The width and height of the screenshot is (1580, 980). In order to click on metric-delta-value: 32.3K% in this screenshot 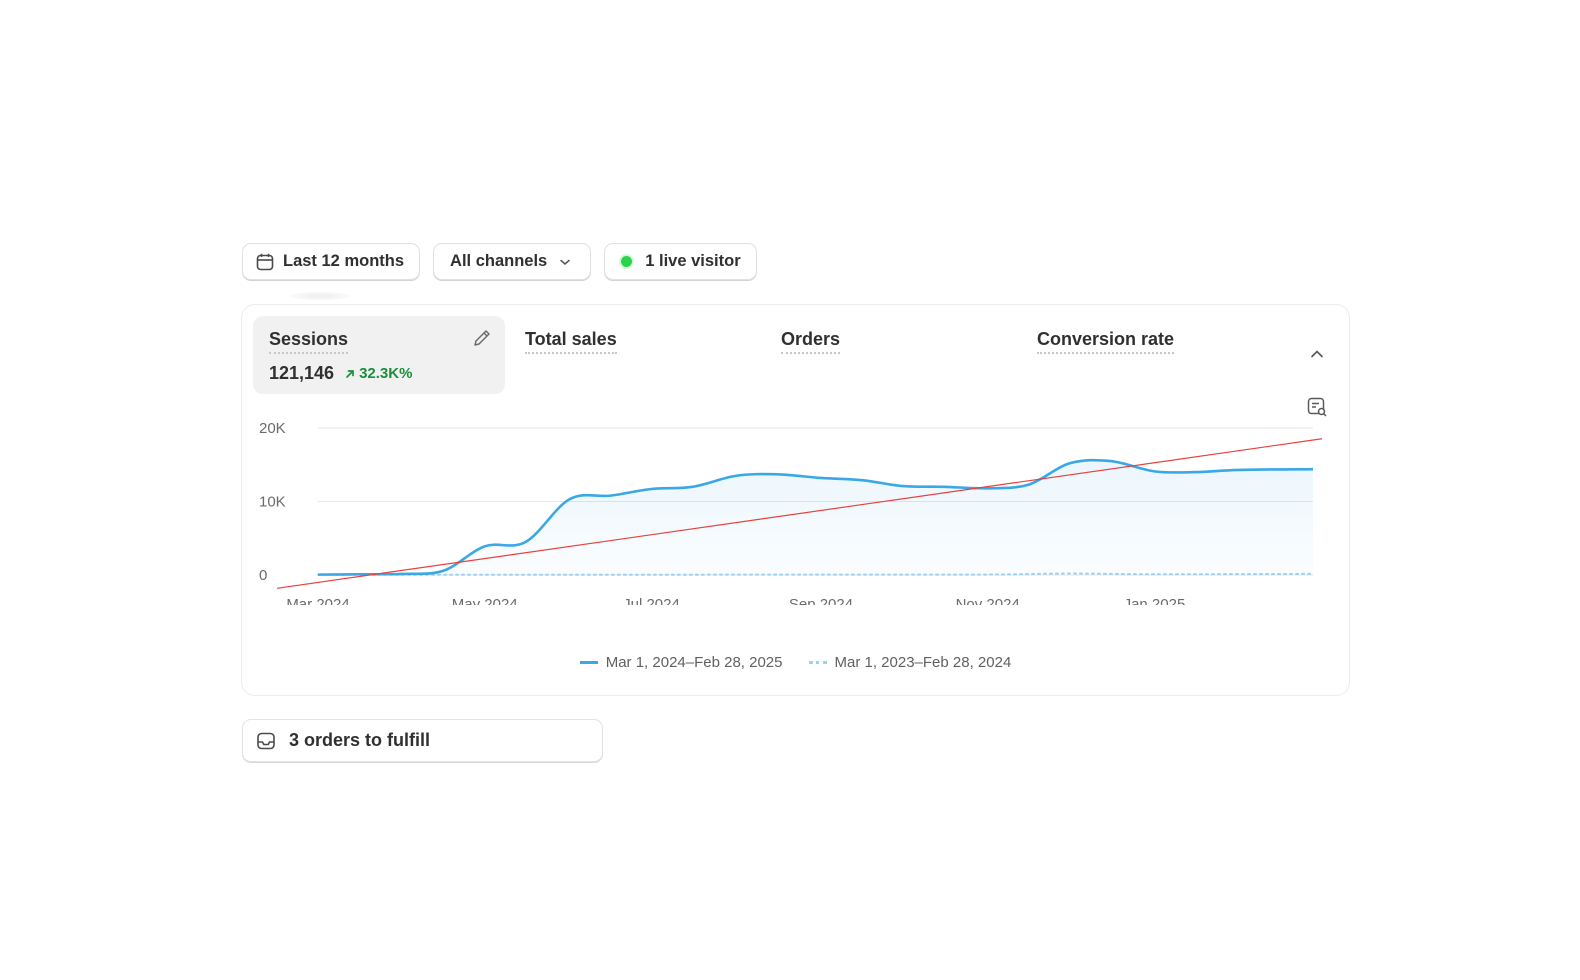, I will do `click(386, 373)`.